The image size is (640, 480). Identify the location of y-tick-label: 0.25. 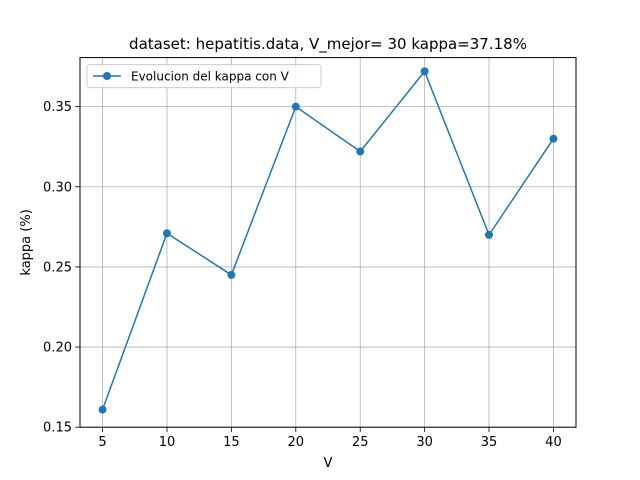
(57, 267).